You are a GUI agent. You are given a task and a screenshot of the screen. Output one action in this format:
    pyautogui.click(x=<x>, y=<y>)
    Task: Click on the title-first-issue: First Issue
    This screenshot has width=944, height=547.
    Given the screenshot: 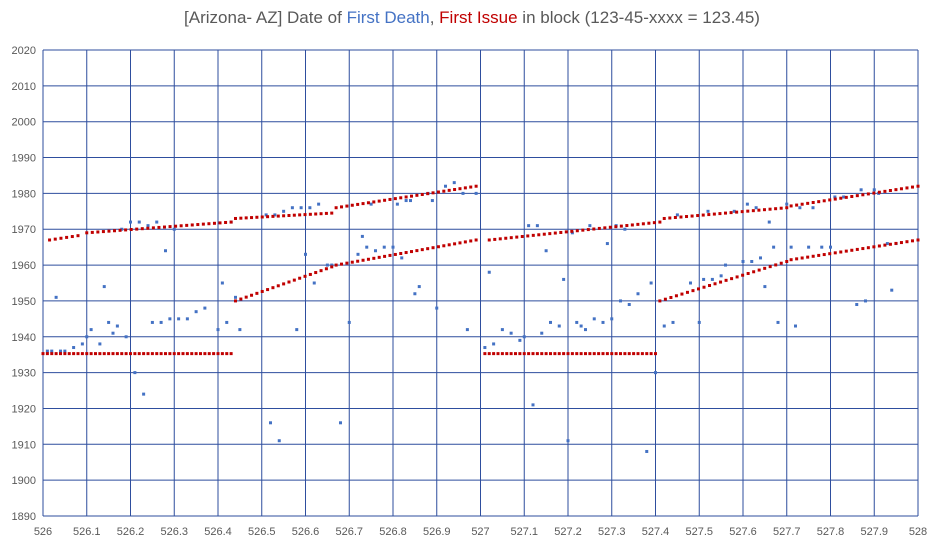 What is the action you would take?
    pyautogui.click(x=478, y=17)
    